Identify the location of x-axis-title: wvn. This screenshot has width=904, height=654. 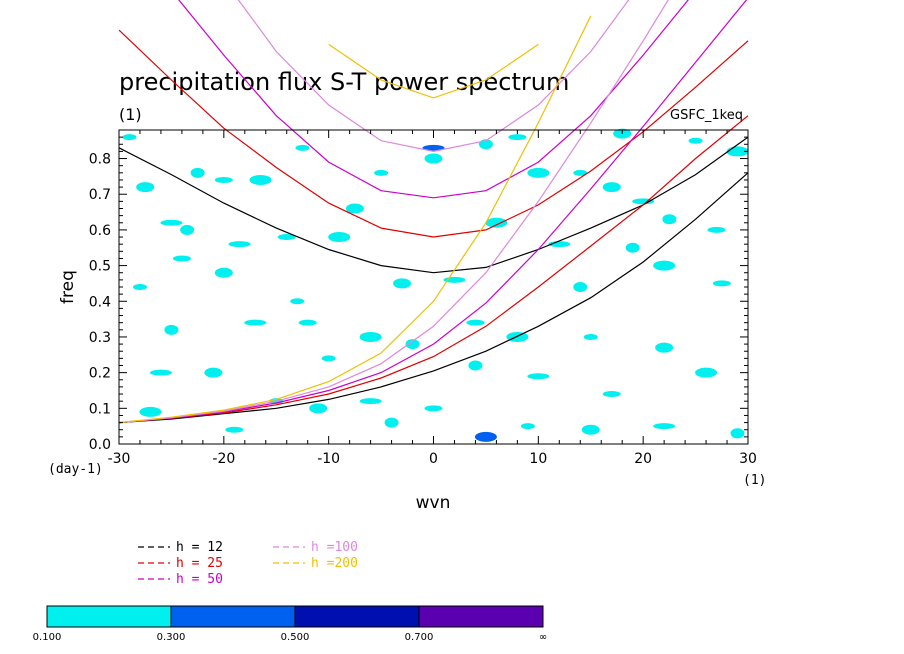
(433, 503).